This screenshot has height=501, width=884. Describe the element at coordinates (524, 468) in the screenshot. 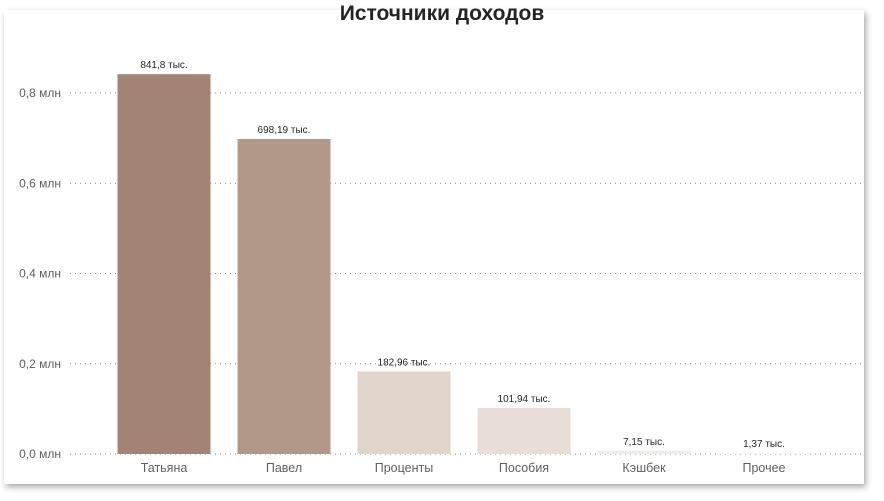

I see `x-category-label: Пособия` at that location.